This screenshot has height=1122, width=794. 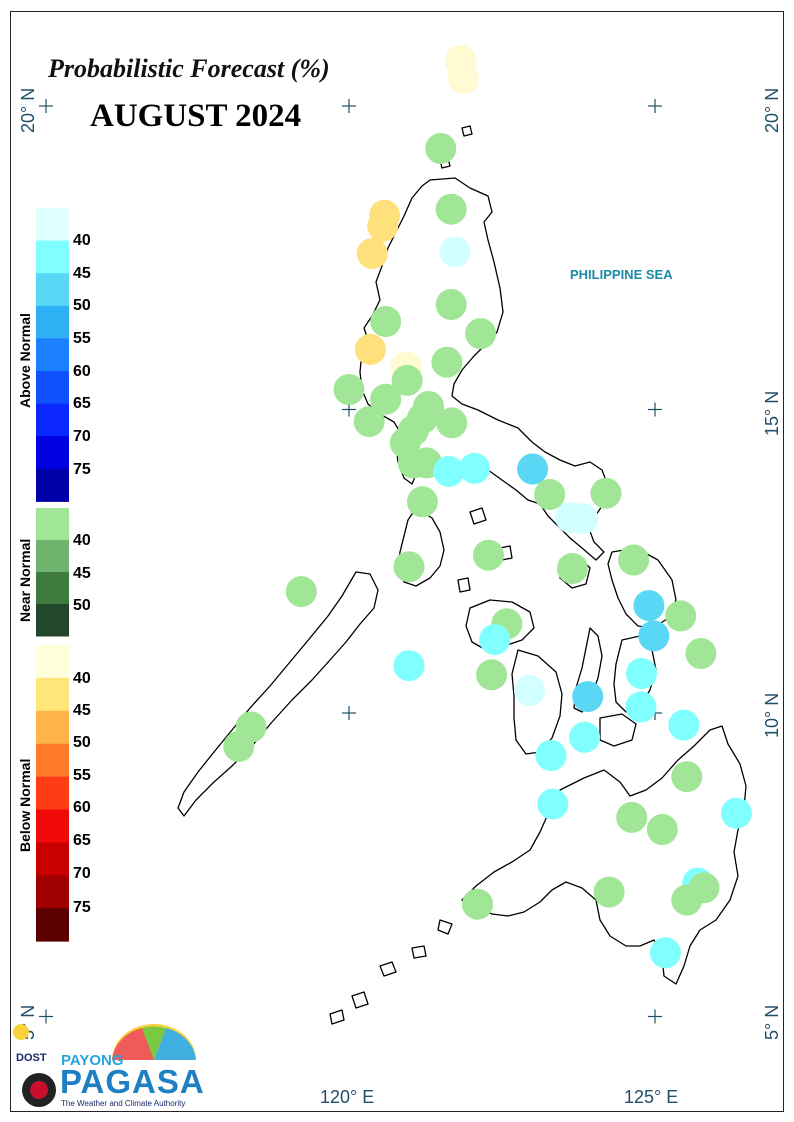 I want to click on cebu-coastline, so click(x=588, y=670).